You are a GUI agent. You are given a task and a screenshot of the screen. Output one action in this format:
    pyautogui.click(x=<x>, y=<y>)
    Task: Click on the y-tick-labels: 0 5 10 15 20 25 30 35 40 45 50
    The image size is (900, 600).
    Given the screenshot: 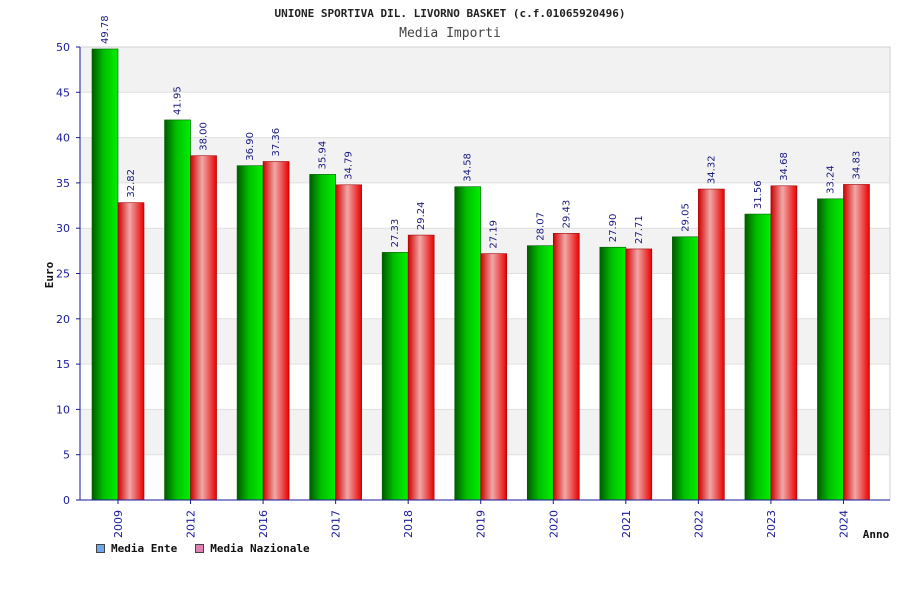 What is the action you would take?
    pyautogui.click(x=63, y=274)
    